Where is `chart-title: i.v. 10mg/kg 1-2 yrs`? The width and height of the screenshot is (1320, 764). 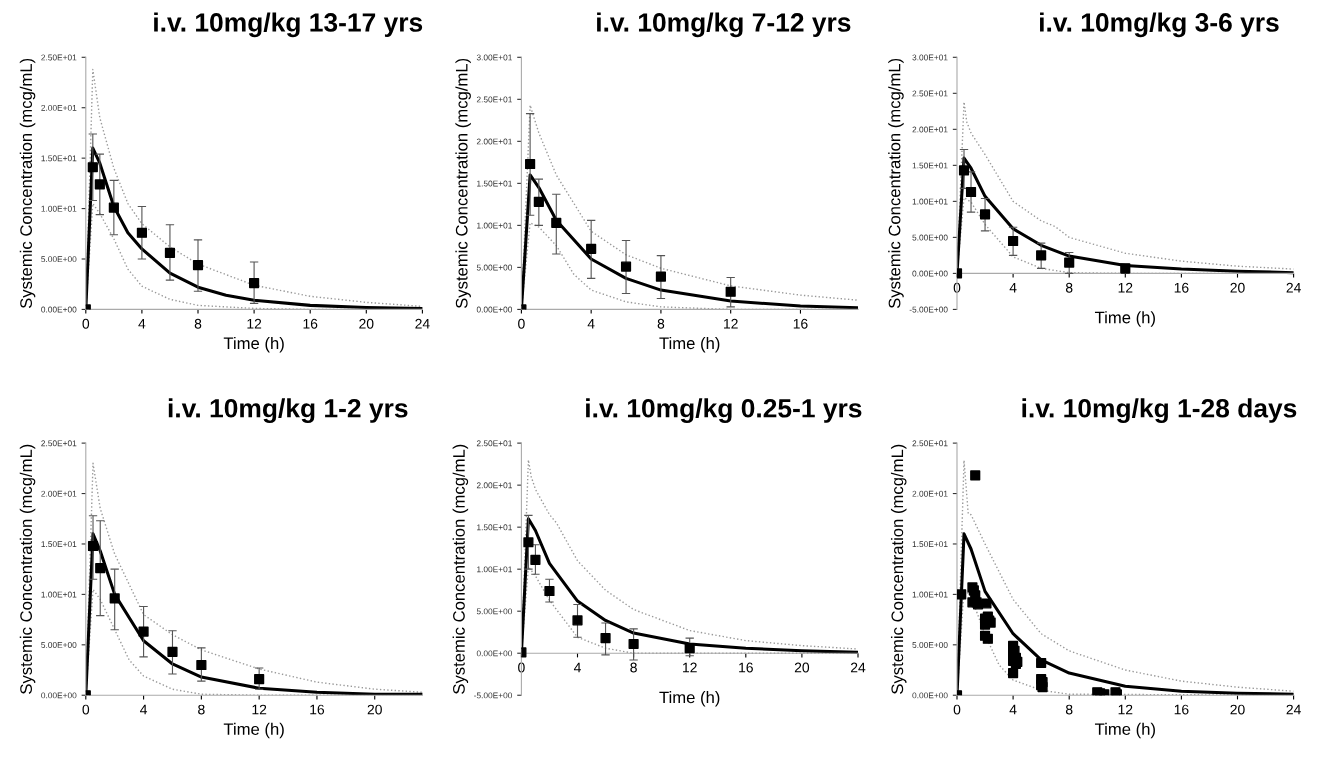
chart-title: i.v. 10mg/kg 1-2 yrs is located at coordinates (288, 410).